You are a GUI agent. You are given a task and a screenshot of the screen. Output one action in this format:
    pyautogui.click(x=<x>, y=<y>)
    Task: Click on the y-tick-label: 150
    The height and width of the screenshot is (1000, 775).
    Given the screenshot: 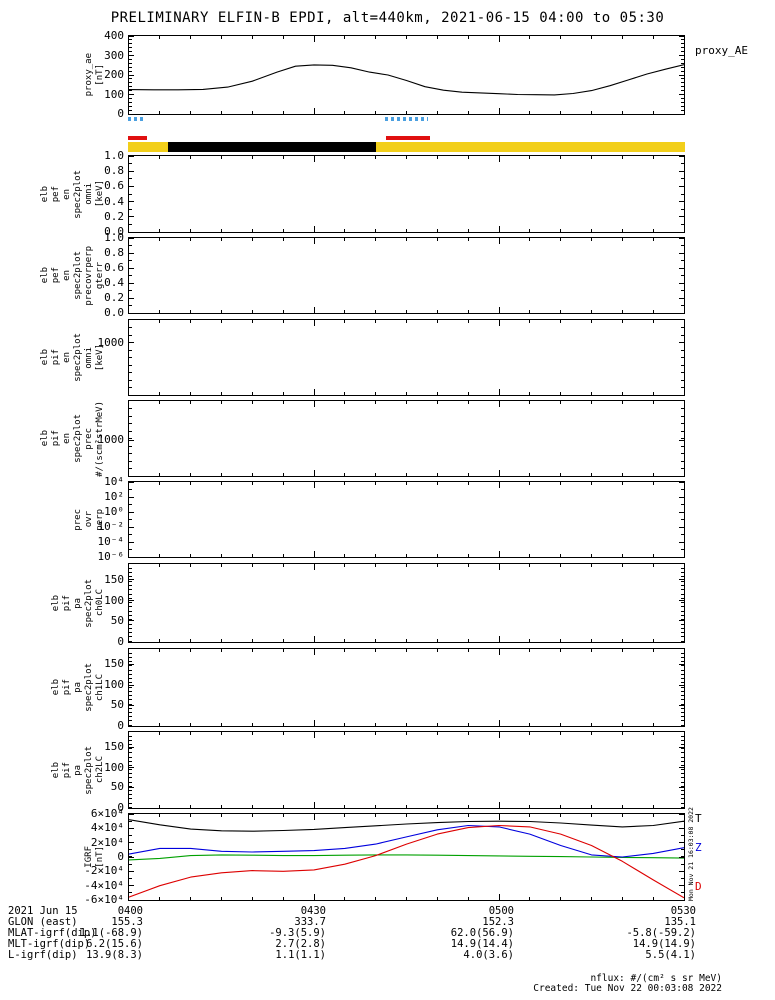 What is the action you would take?
    pyautogui.click(x=114, y=579)
    